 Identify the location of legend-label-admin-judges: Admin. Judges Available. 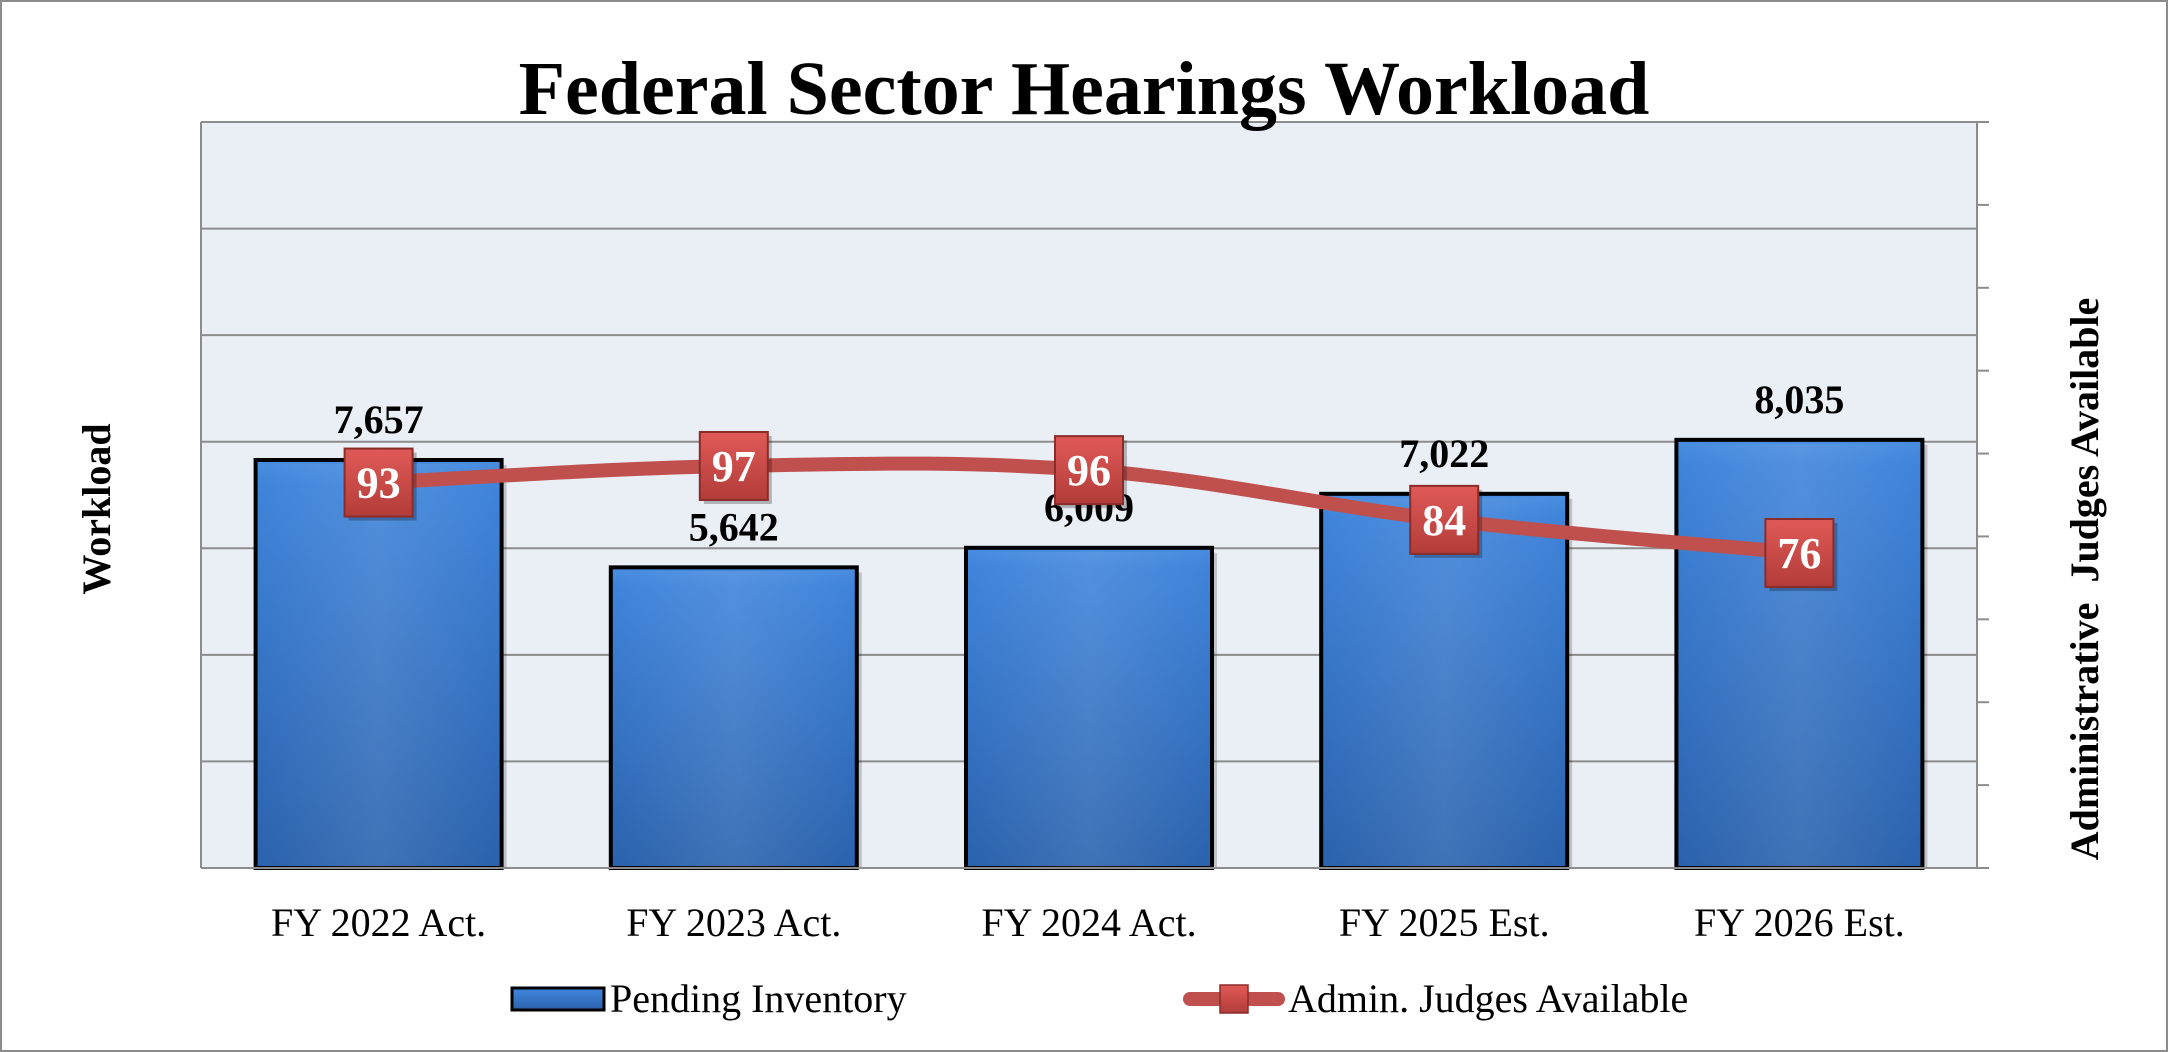
(1488, 998).